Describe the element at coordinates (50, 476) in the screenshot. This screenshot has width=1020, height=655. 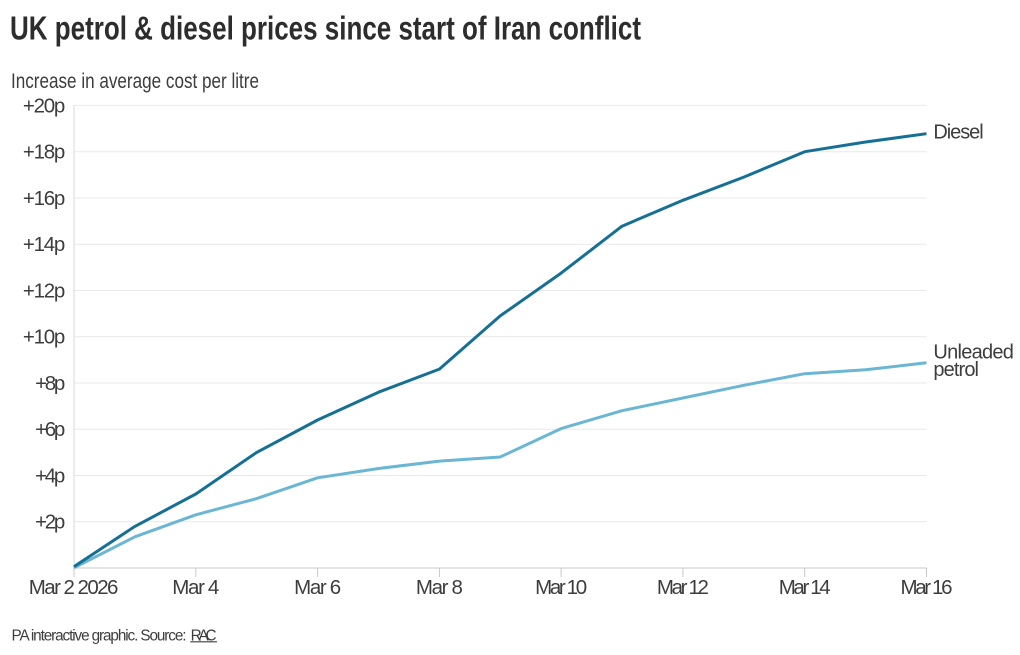
I see `svg-text: +4p` at that location.